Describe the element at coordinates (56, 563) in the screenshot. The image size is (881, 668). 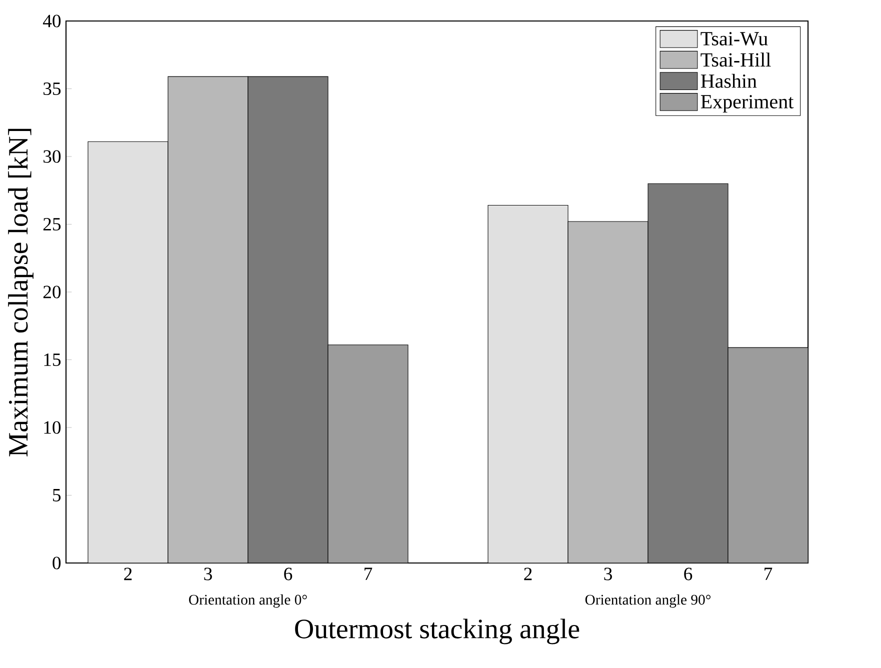
I see `y-tick-label: 0` at that location.